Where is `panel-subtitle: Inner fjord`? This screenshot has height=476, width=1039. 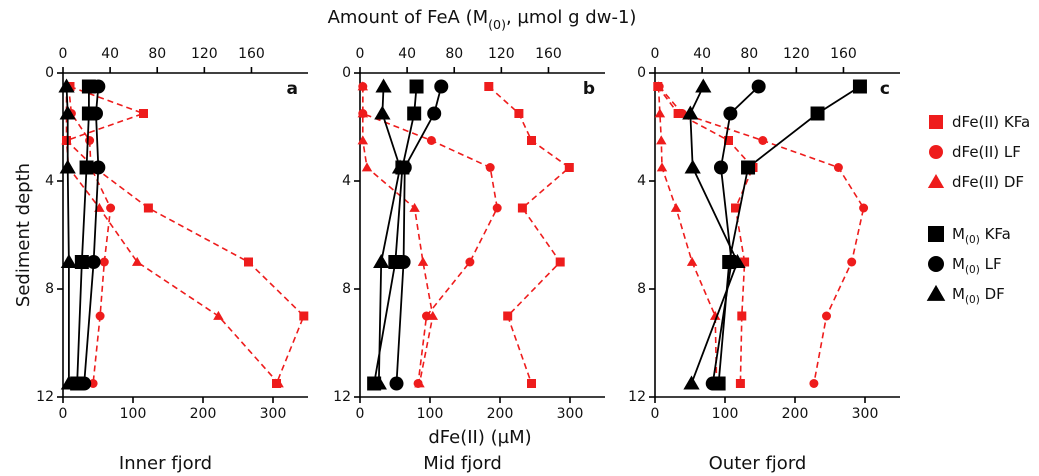
panel-subtitle: Inner fjord is located at coordinates (165, 463).